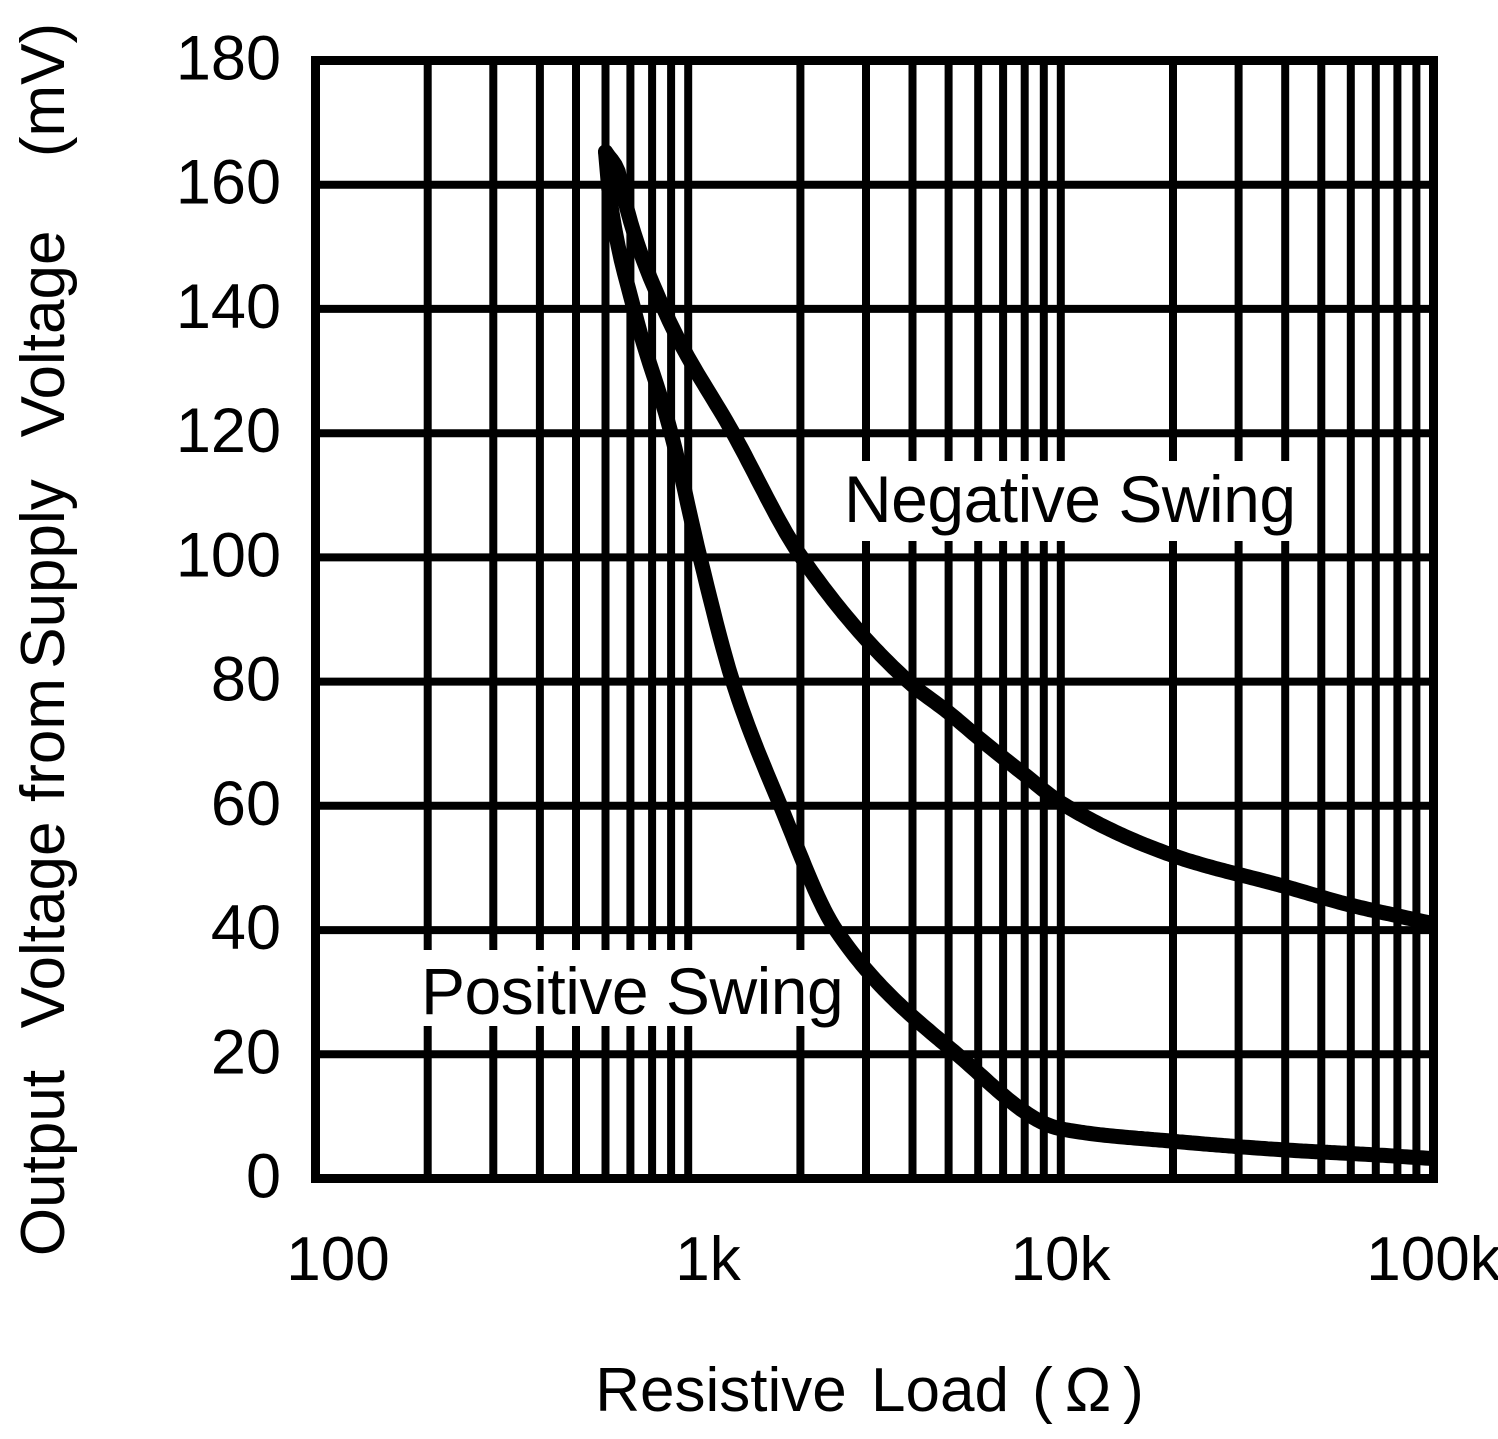 The height and width of the screenshot is (1439, 1498). I want to click on svg-text: Load, so click(940, 1390).